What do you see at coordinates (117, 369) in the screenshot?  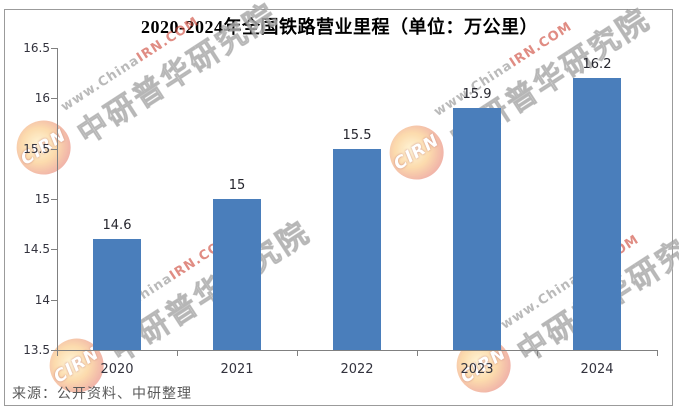 I see `x-axis-category-label: 2020` at bounding box center [117, 369].